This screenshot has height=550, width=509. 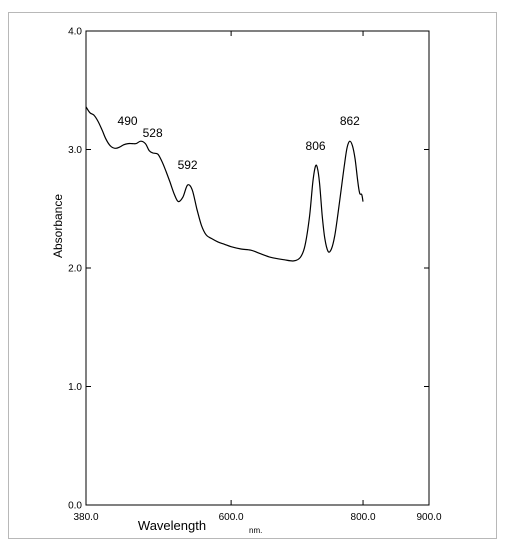 What do you see at coordinates (75, 506) in the screenshot?
I see `y-tick-label: 0.0` at bounding box center [75, 506].